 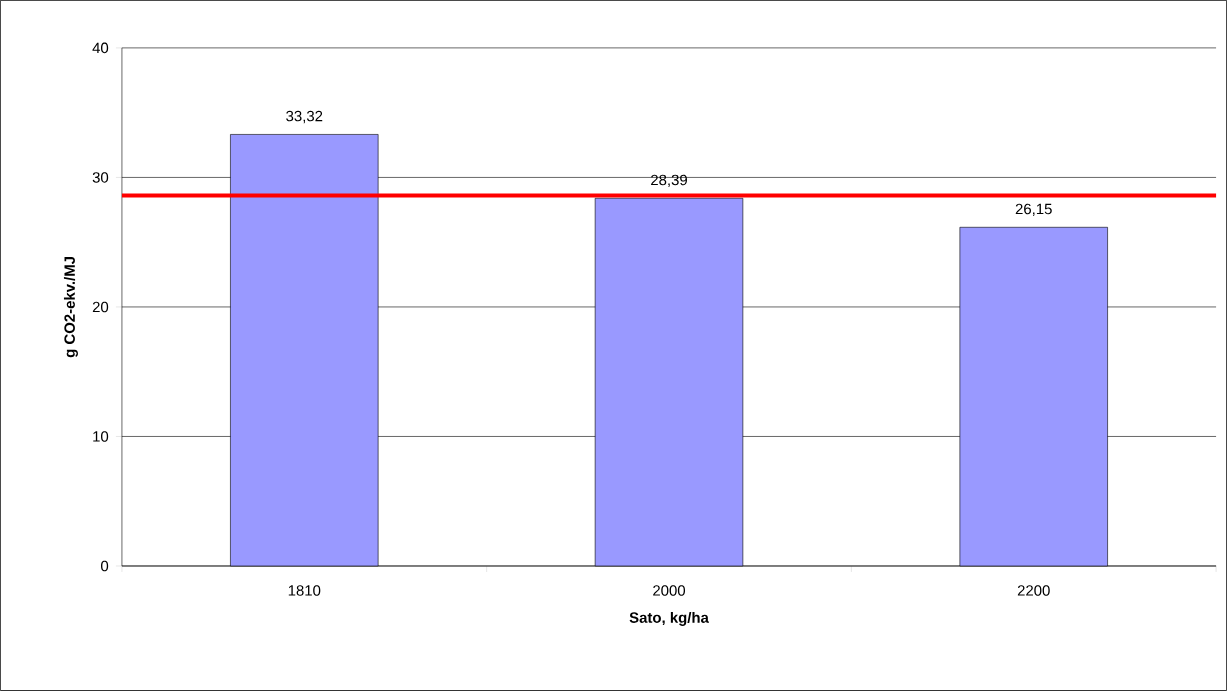 What do you see at coordinates (304, 117) in the screenshot?
I see `data-label: 33,32` at bounding box center [304, 117].